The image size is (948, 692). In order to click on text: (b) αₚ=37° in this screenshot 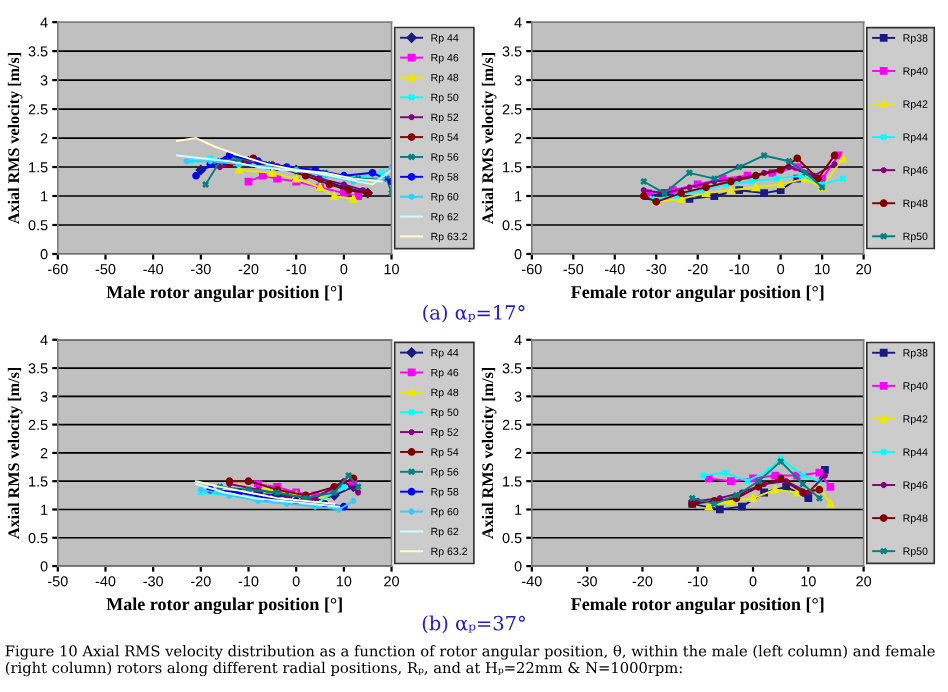, I will do `click(473, 624)`.